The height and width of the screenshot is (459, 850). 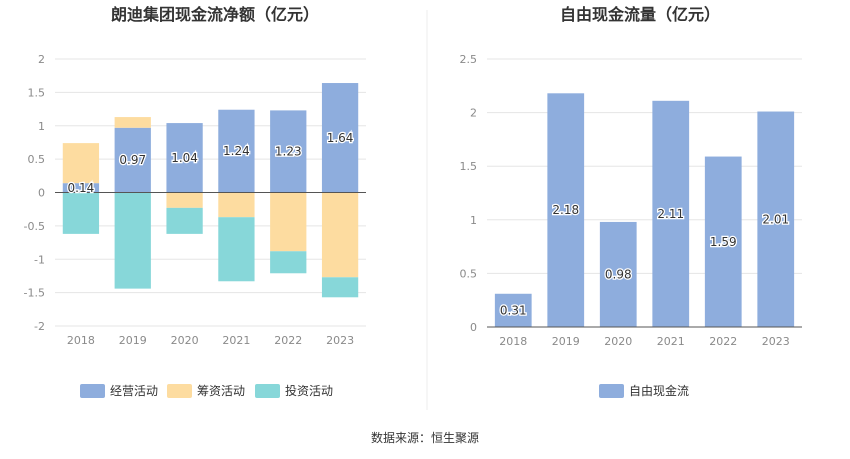 I want to click on bar-investing-2019, so click(x=132, y=240).